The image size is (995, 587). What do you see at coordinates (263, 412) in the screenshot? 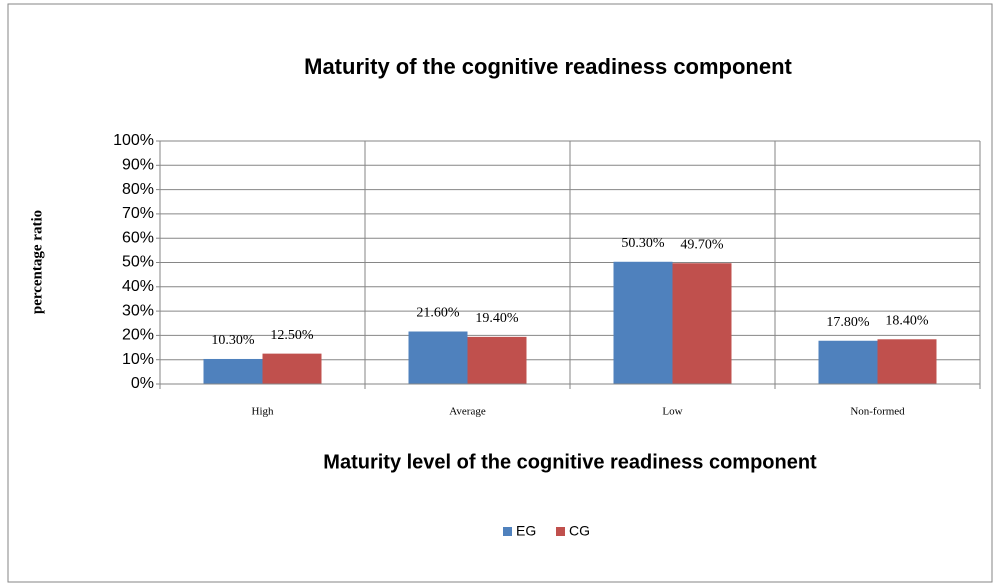
I see `x-tick-label: High` at bounding box center [263, 412].